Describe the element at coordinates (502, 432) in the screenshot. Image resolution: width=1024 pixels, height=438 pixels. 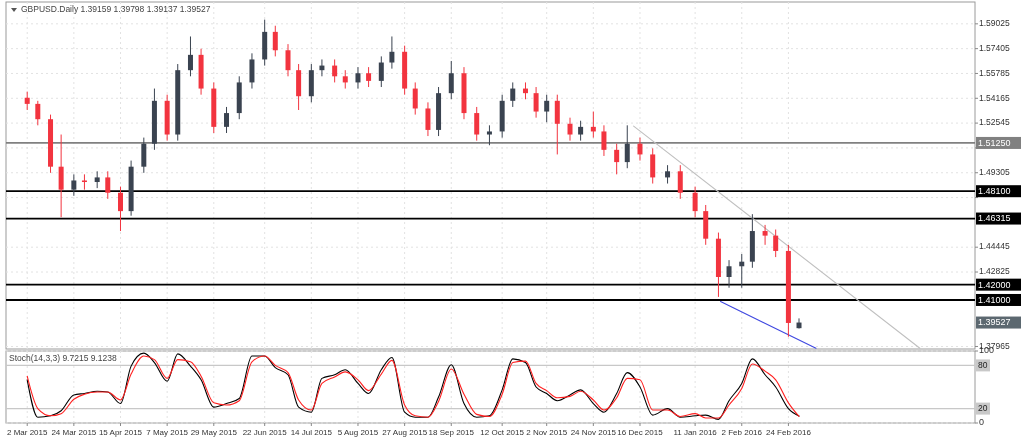
I see `x-tick-label: 12 Oct 2015` at that location.